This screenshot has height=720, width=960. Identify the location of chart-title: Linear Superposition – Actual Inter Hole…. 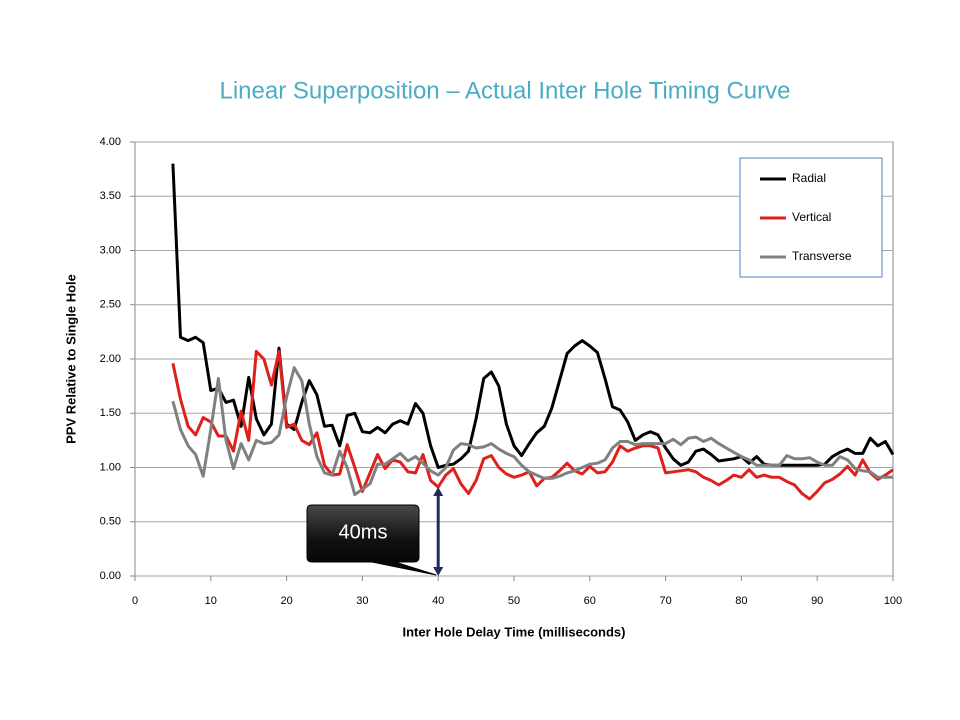
(505, 90).